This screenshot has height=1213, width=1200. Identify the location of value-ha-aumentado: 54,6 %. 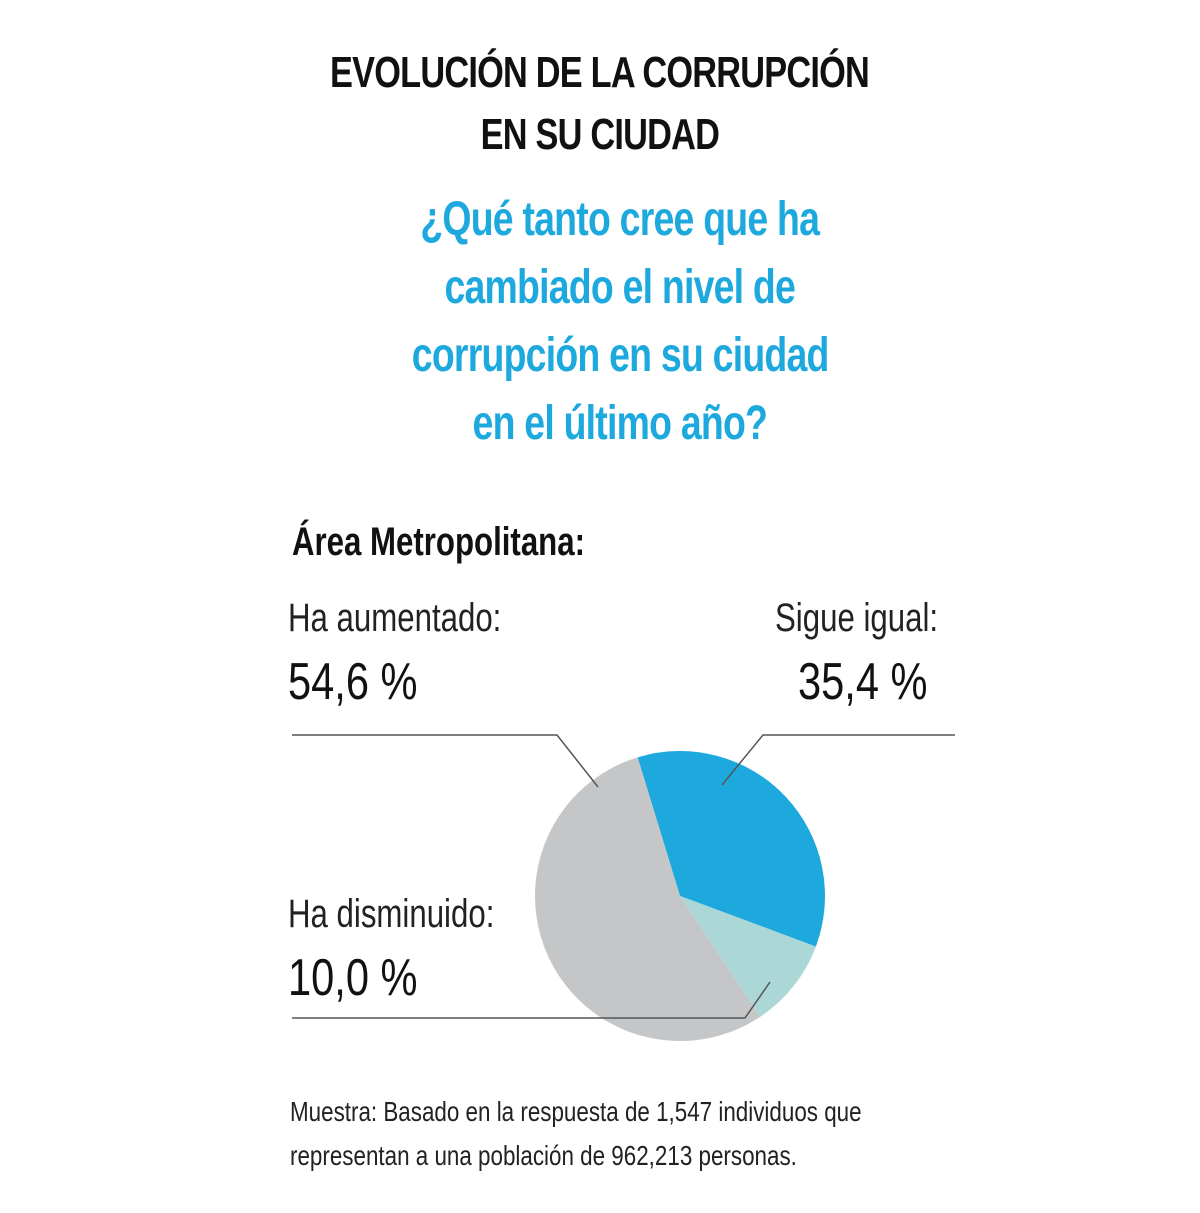
(353, 682).